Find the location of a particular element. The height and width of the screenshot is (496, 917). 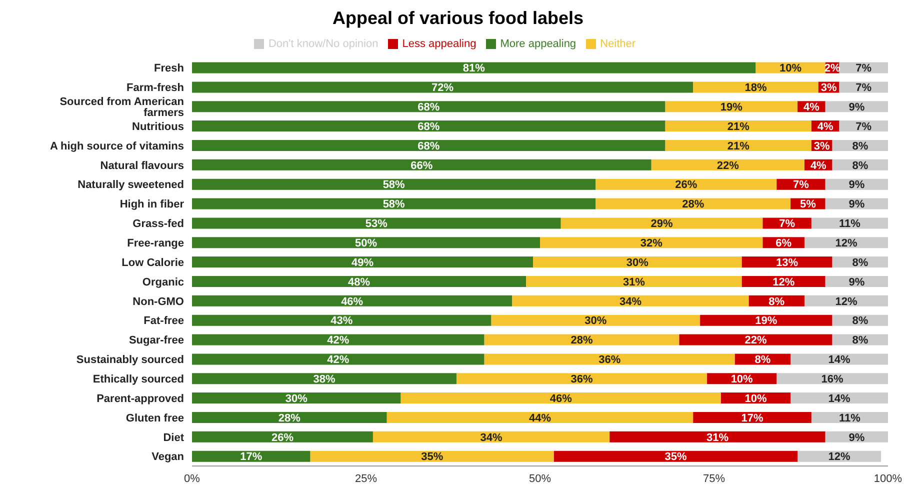

data-label: 21% is located at coordinates (738, 126).